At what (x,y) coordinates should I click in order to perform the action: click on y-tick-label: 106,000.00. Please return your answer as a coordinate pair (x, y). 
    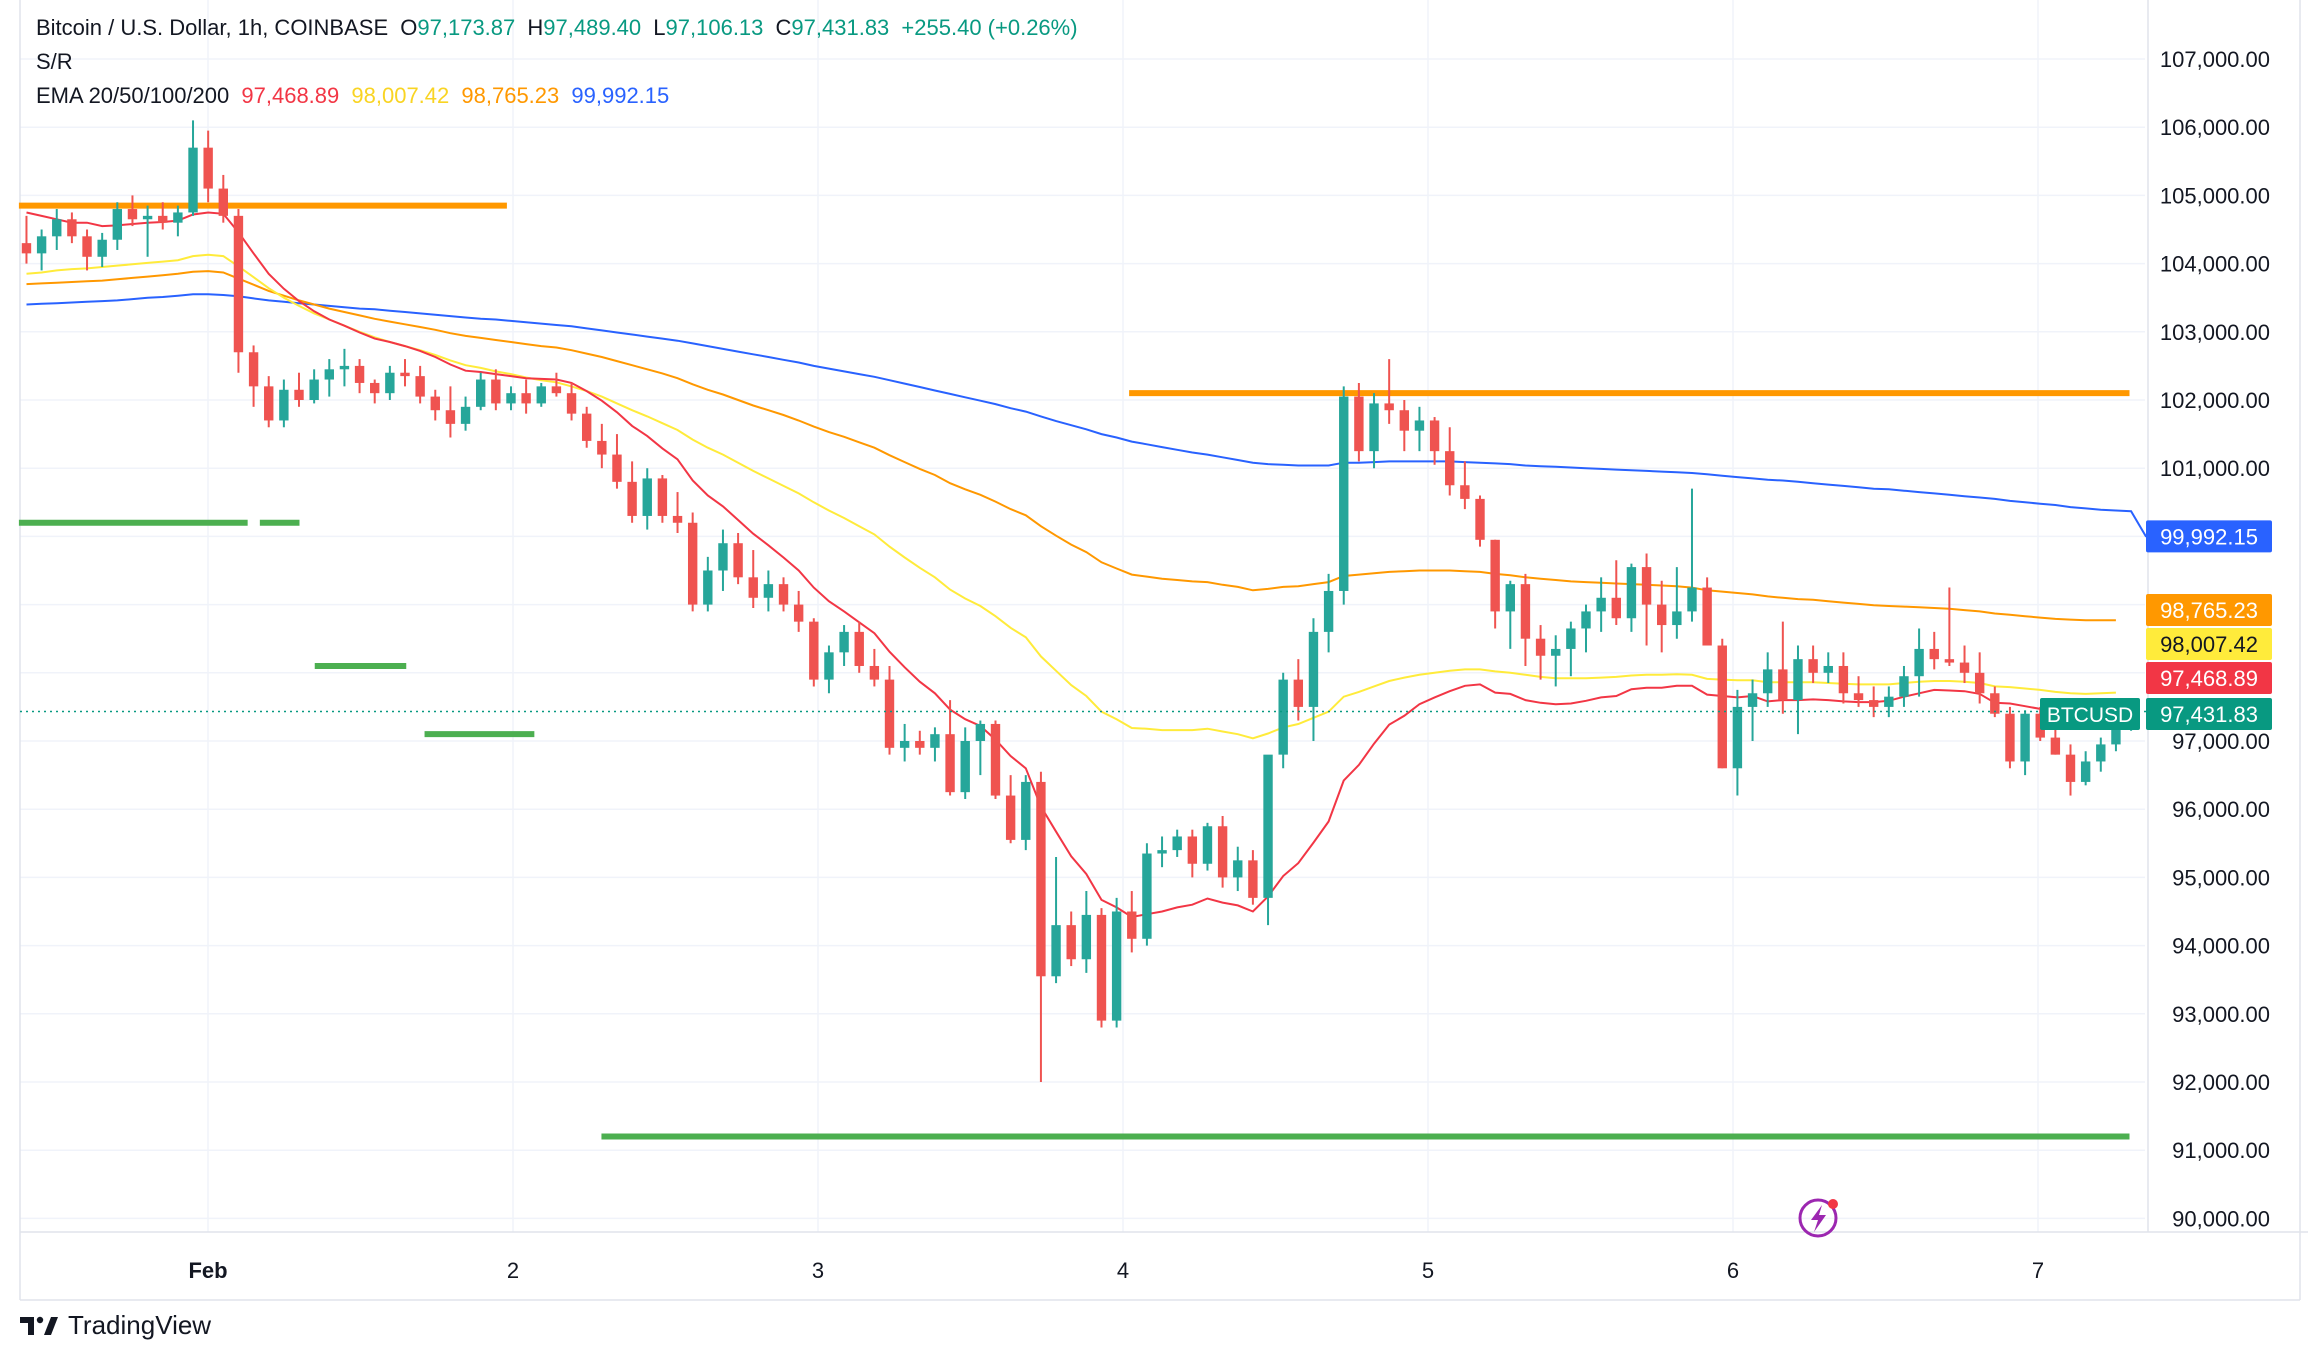
    Looking at the image, I should click on (2215, 127).